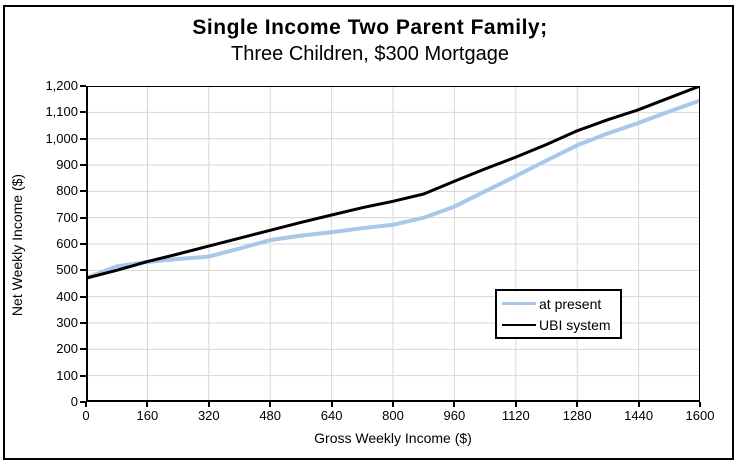 This screenshot has width=740, height=467. Describe the element at coordinates (370, 27) in the screenshot. I see `chart-title-line1: Single Income Two Parent Family;` at that location.